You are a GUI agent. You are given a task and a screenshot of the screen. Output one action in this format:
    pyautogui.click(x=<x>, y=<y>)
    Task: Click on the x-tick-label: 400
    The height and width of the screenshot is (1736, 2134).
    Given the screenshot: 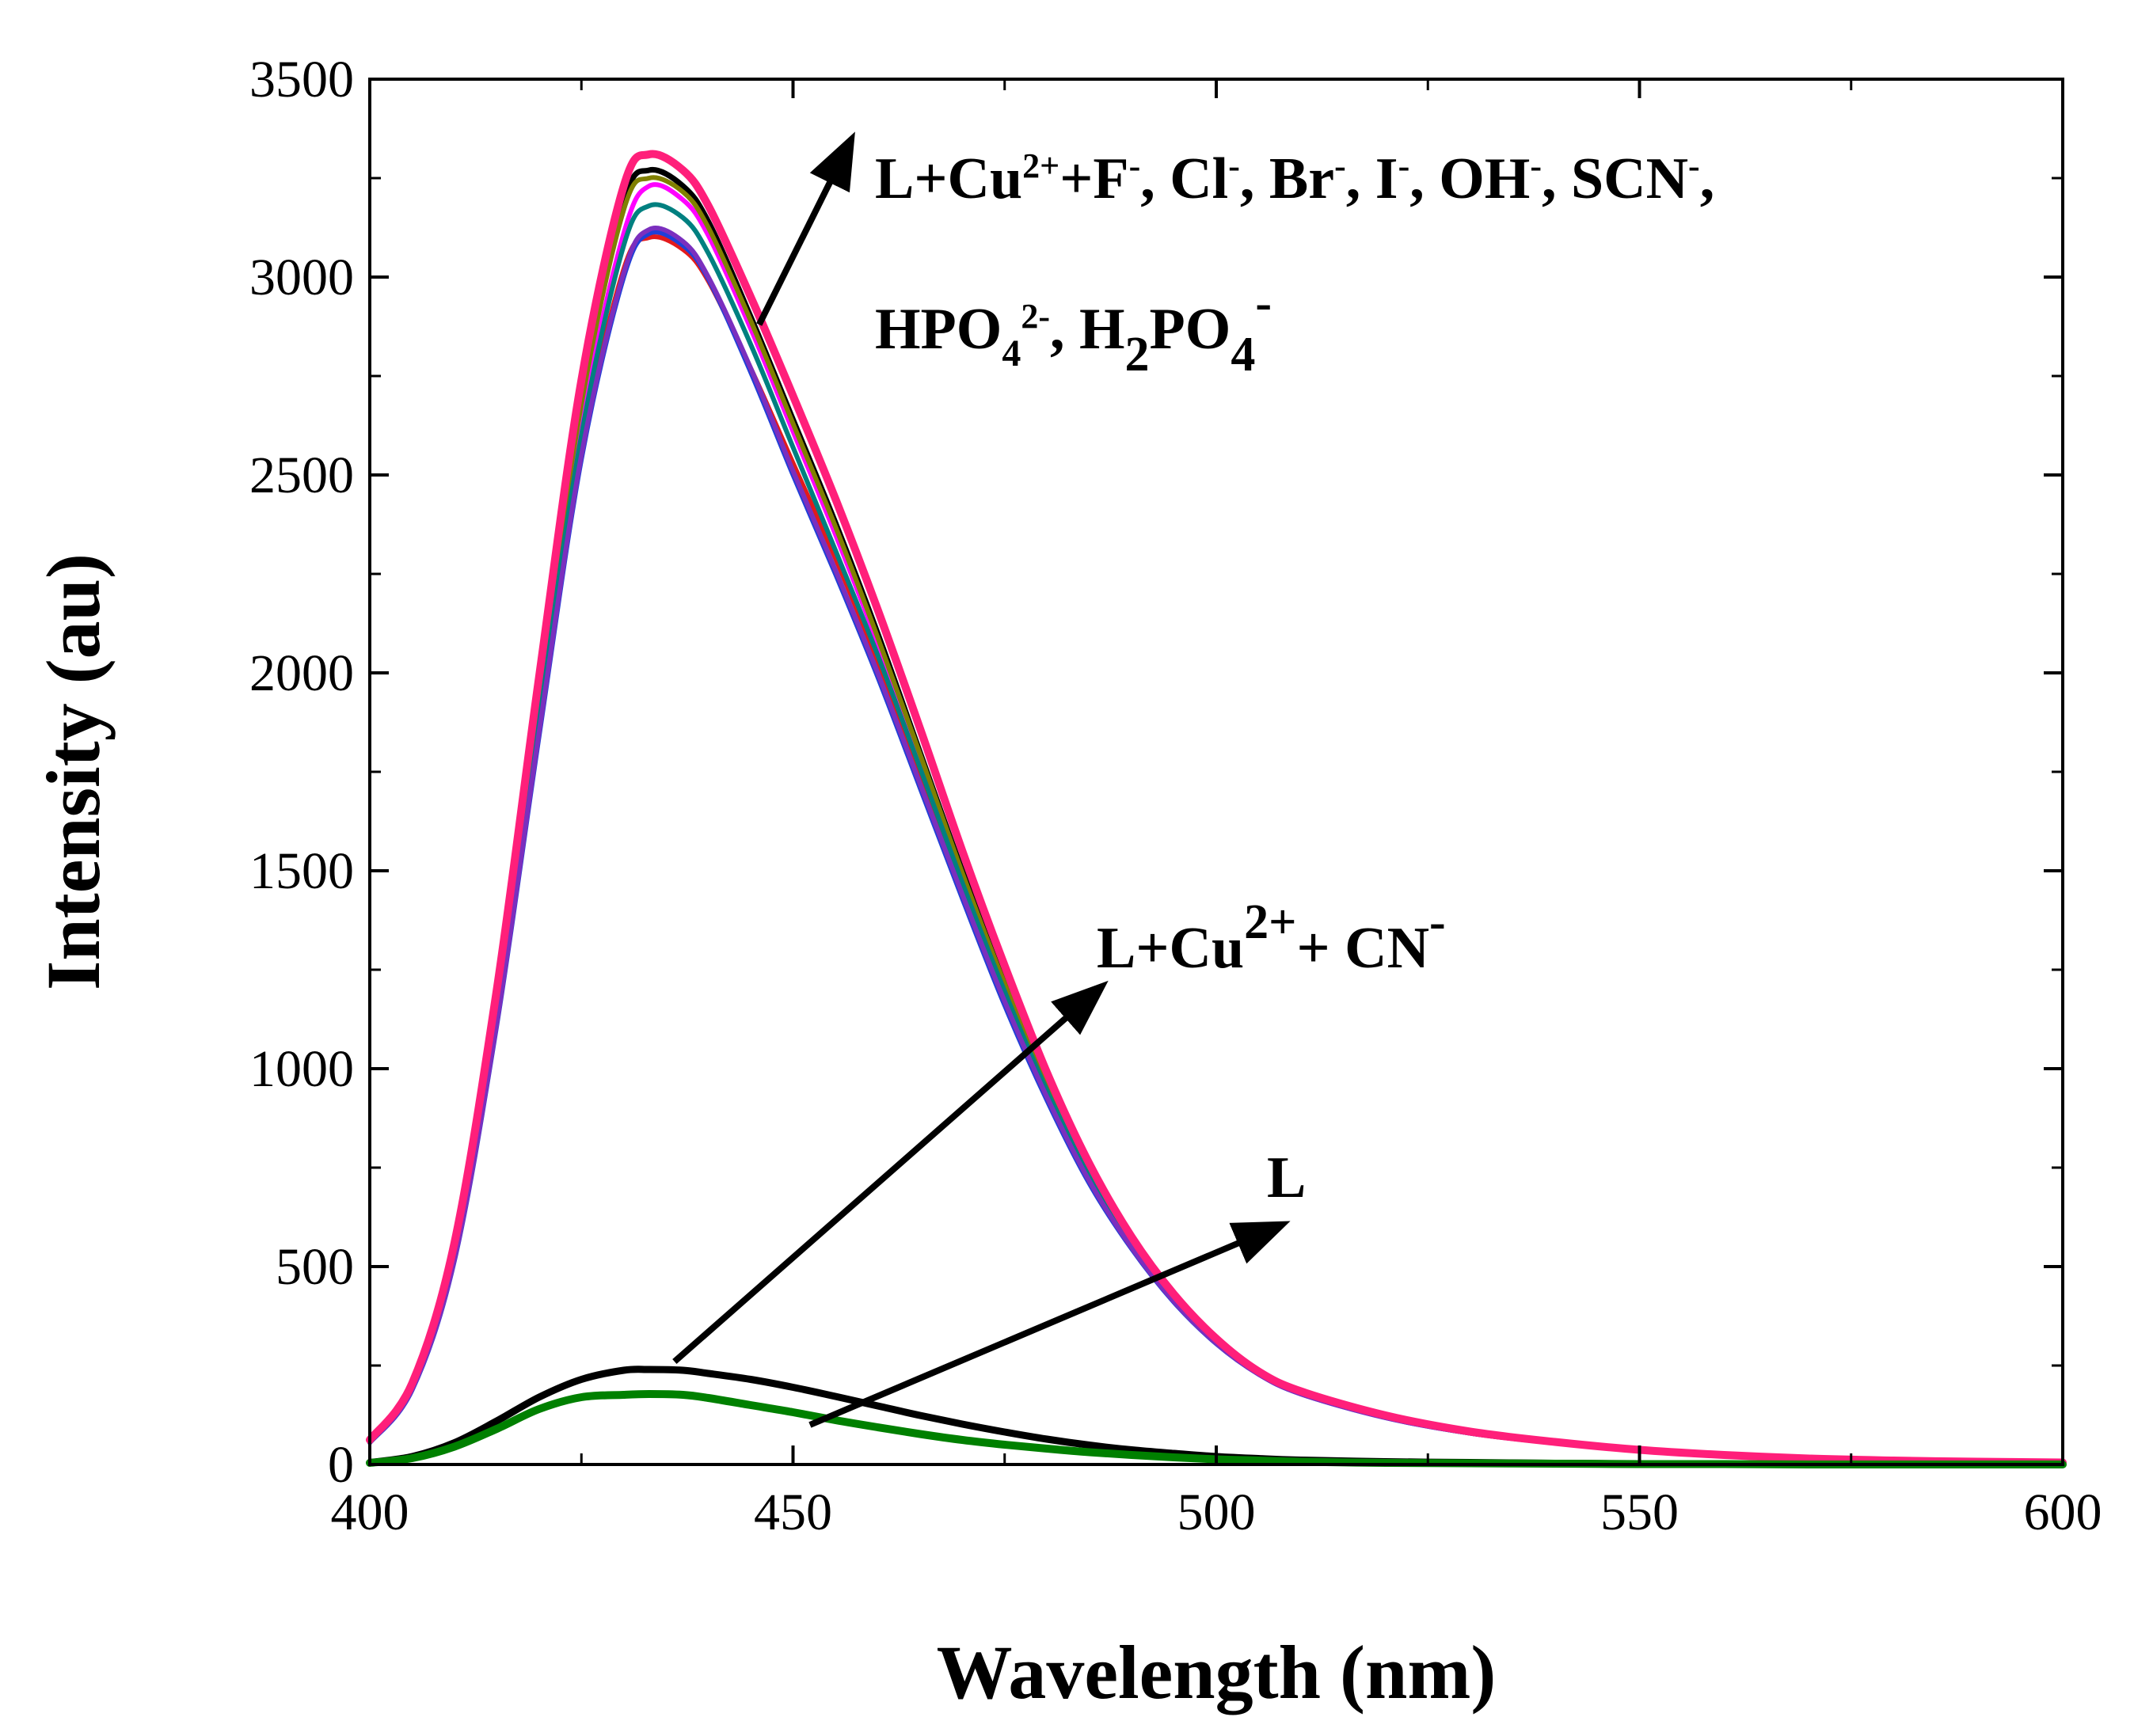 What is the action you would take?
    pyautogui.click(x=370, y=1512)
    